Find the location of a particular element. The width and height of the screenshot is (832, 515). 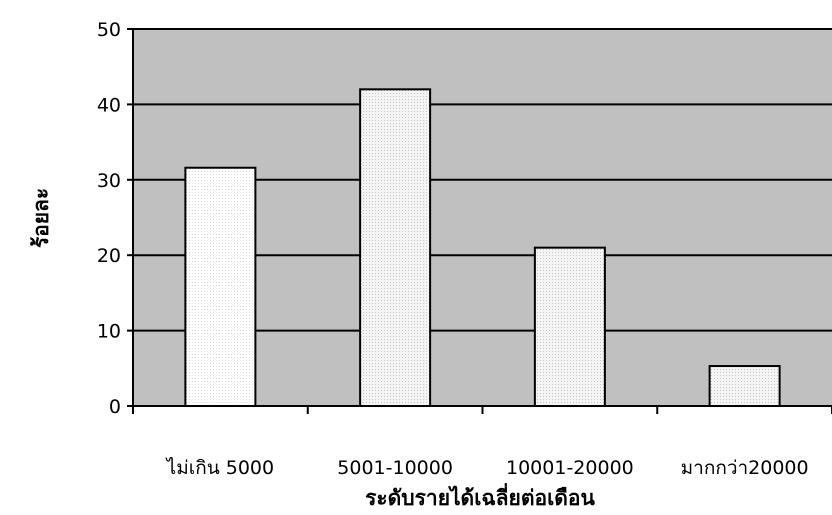

y-tick-label: 40 is located at coordinates (109, 105).